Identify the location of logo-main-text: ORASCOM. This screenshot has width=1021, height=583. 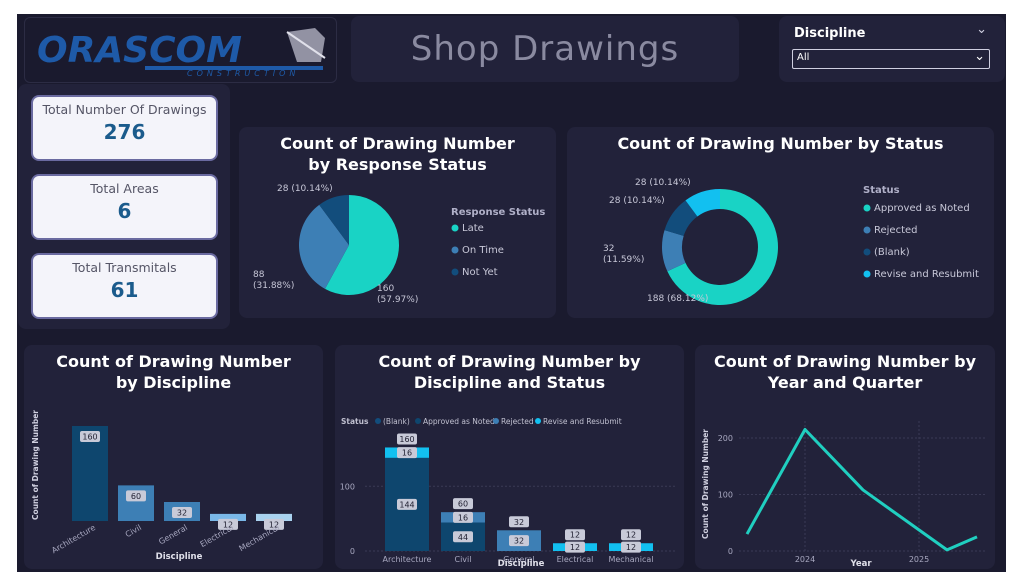
(139, 50).